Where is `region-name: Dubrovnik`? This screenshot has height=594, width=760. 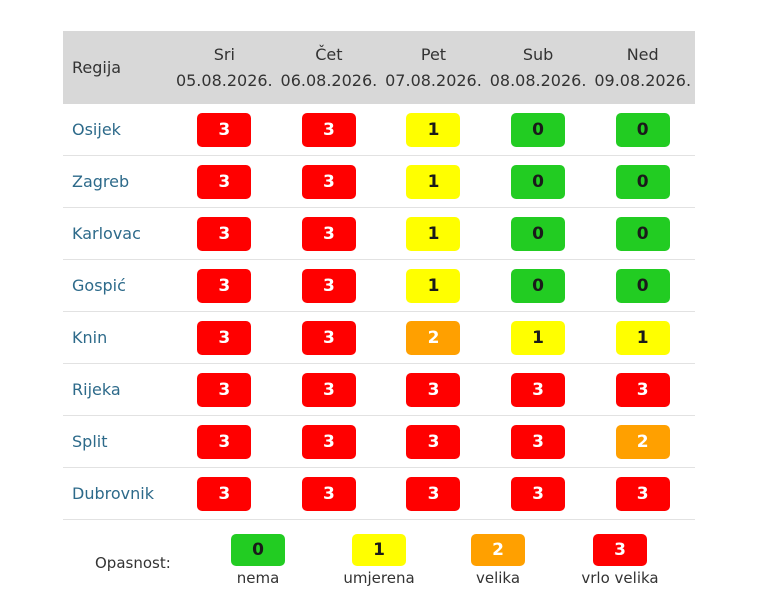
region-name: Dubrovnik is located at coordinates (117, 493).